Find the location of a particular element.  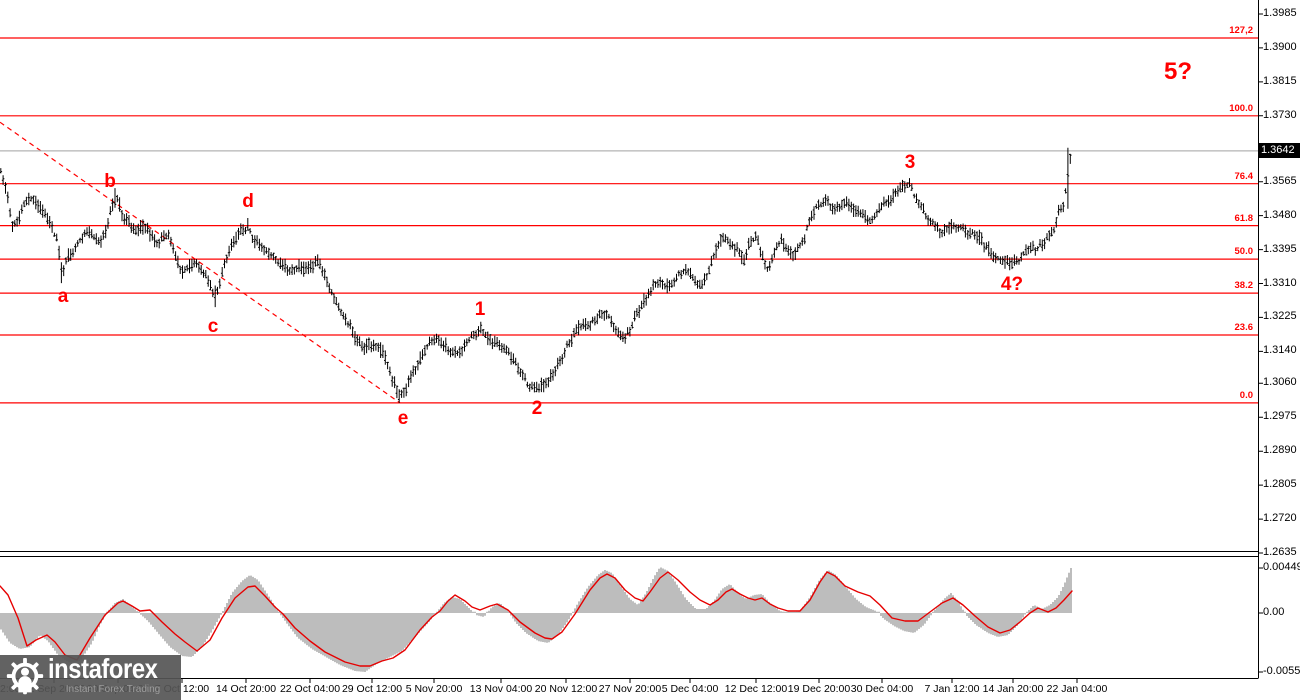

current-price-value: 1.3642 is located at coordinates (1278, 150).